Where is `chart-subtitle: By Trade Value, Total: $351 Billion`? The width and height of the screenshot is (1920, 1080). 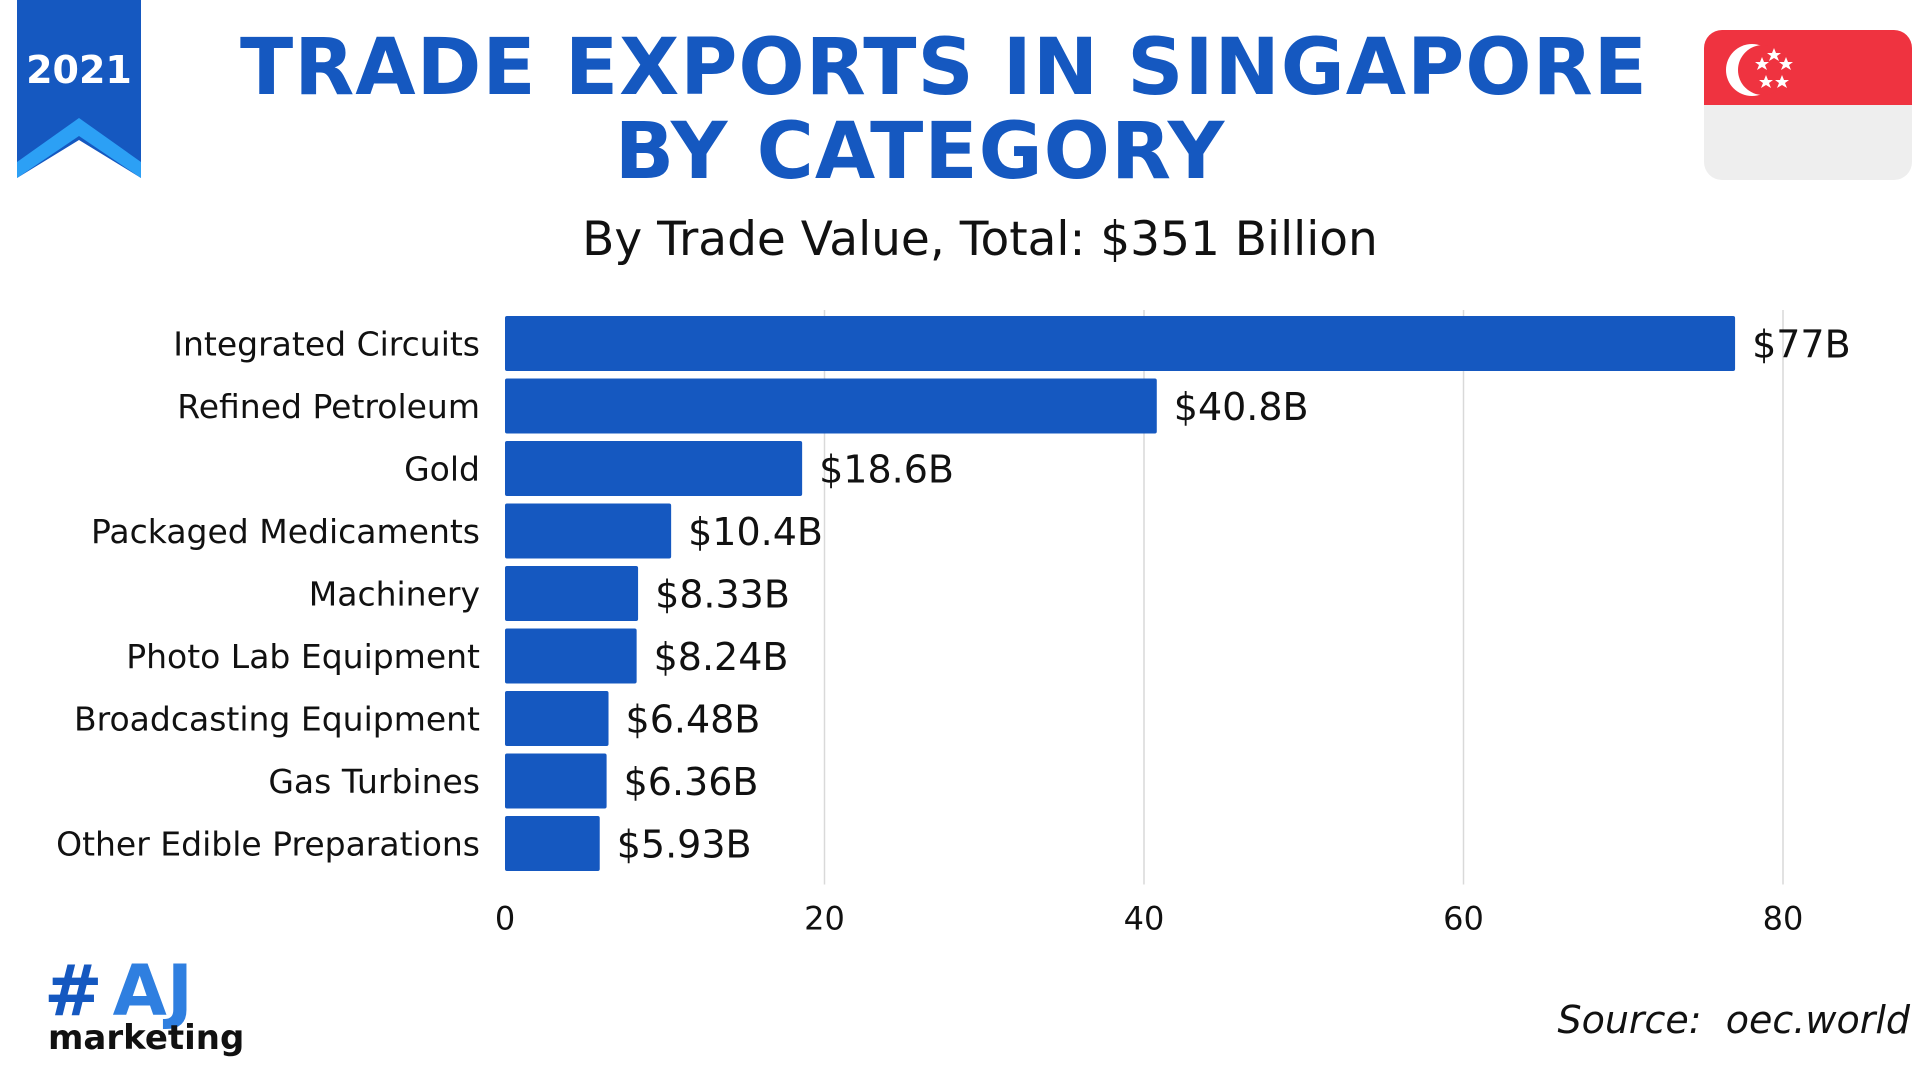 chart-subtitle: By Trade Value, Total: $351 Billion is located at coordinates (980, 239).